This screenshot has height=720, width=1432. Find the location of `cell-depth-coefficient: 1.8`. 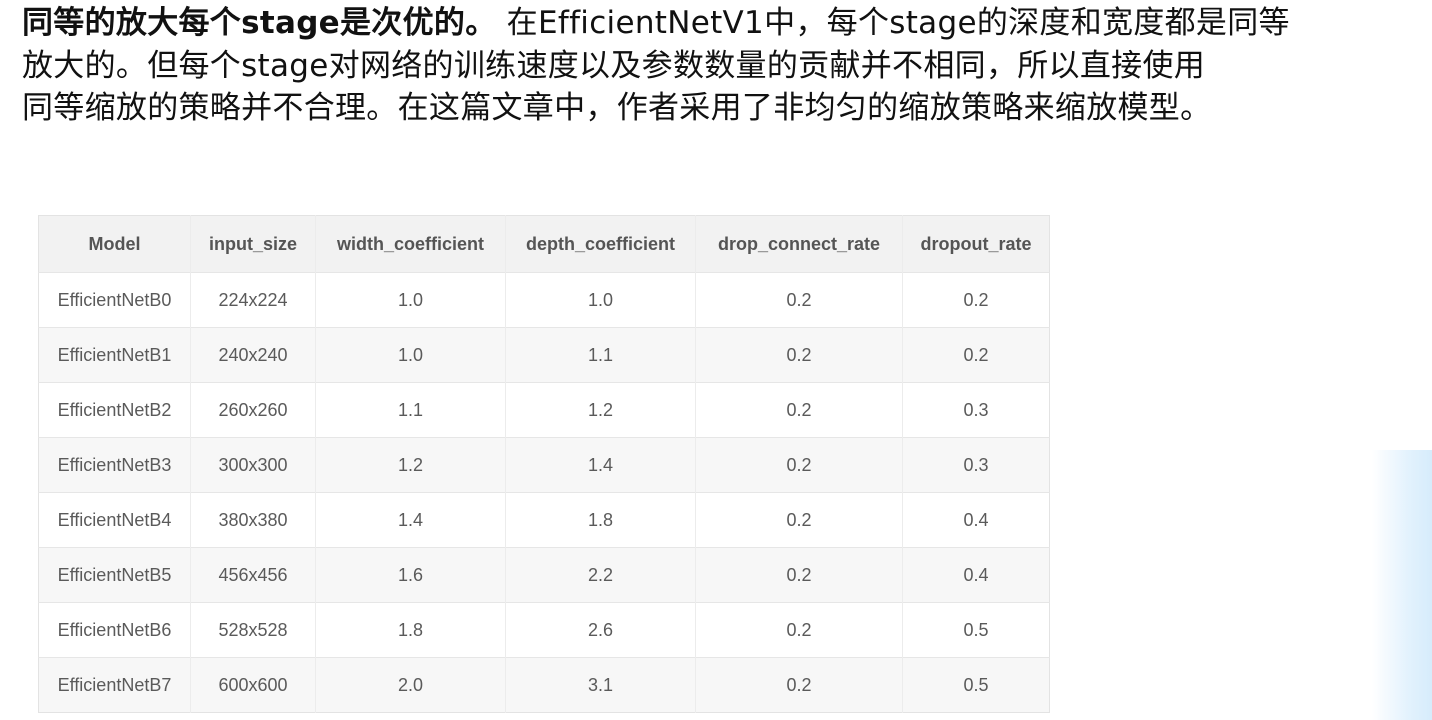

cell-depth-coefficient: 1.8 is located at coordinates (600, 520).